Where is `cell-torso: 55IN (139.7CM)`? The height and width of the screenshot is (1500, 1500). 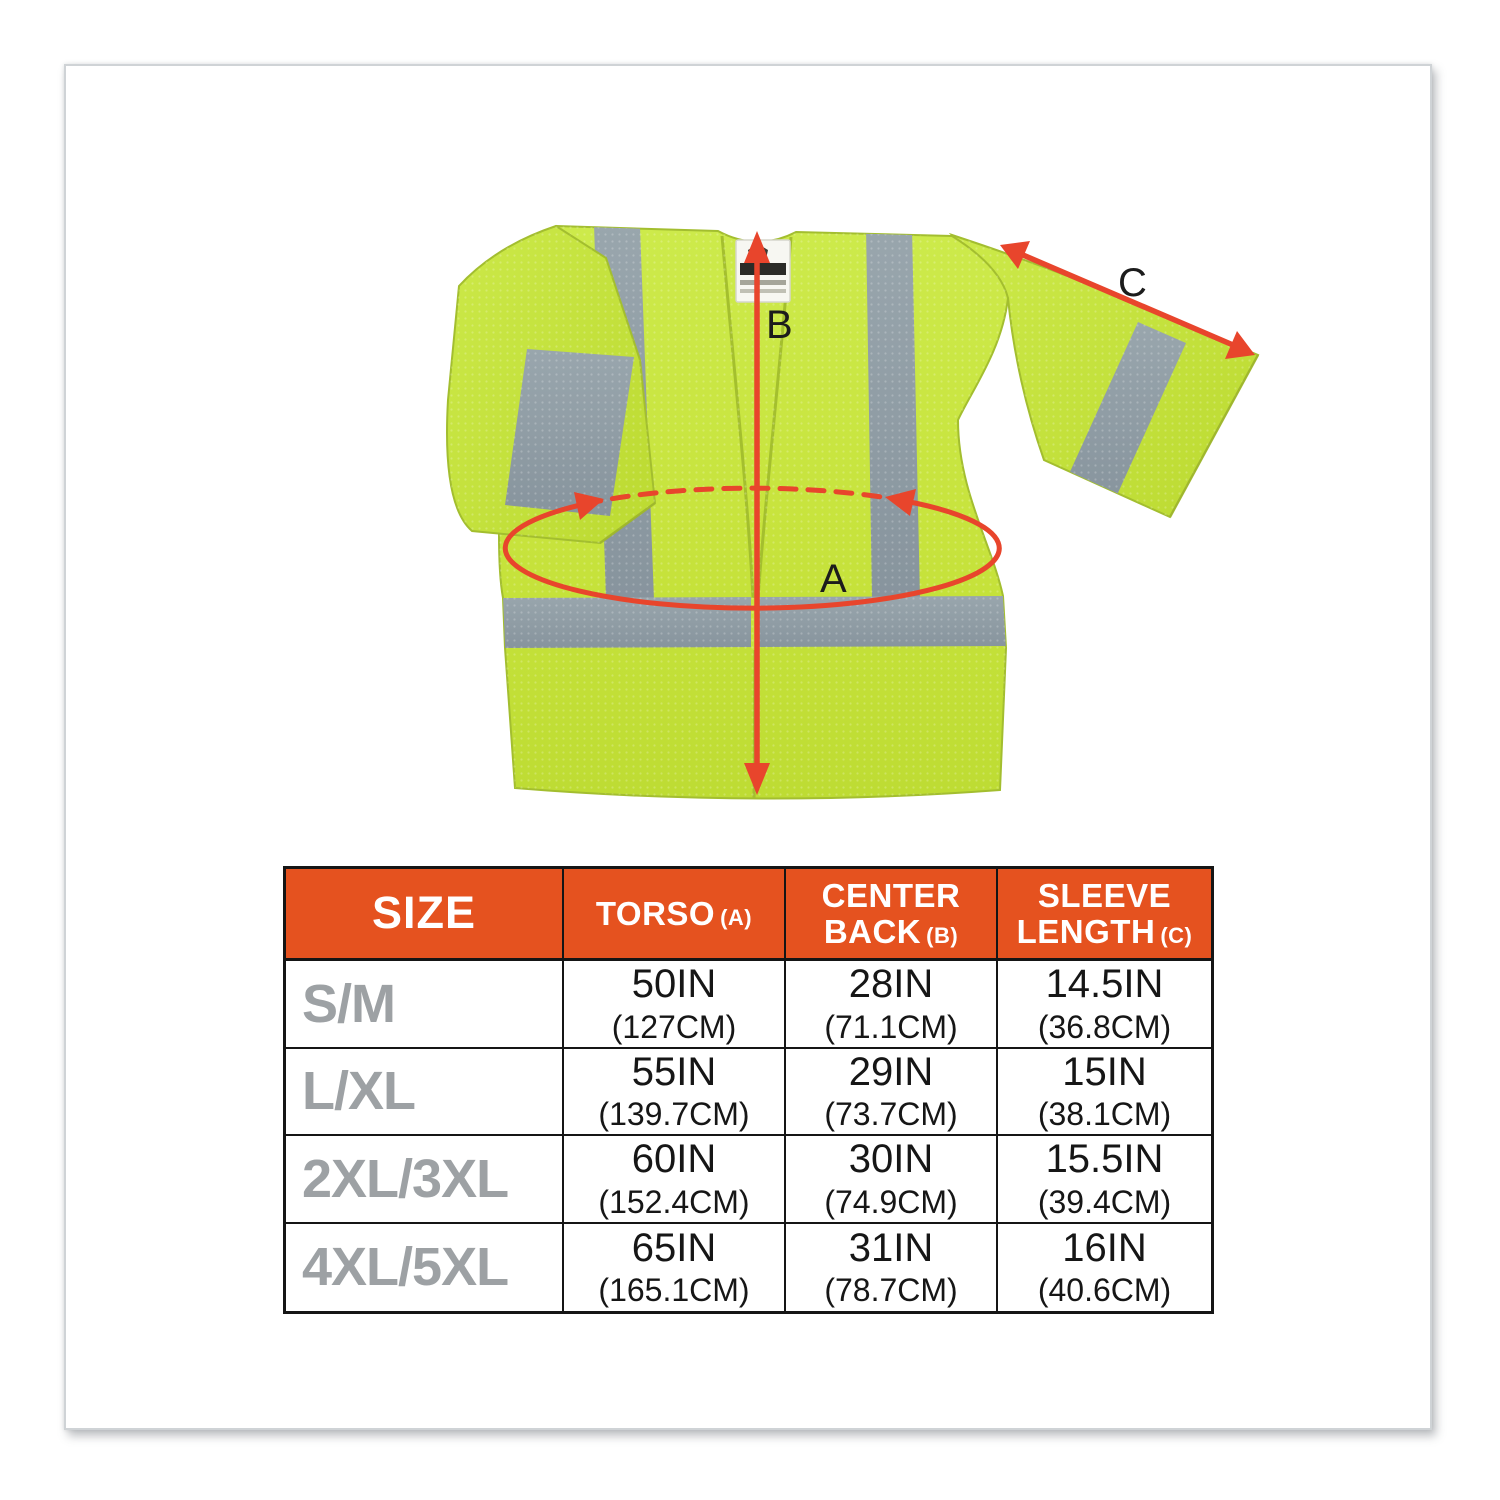 cell-torso: 55IN (139.7CM) is located at coordinates (675, 1092).